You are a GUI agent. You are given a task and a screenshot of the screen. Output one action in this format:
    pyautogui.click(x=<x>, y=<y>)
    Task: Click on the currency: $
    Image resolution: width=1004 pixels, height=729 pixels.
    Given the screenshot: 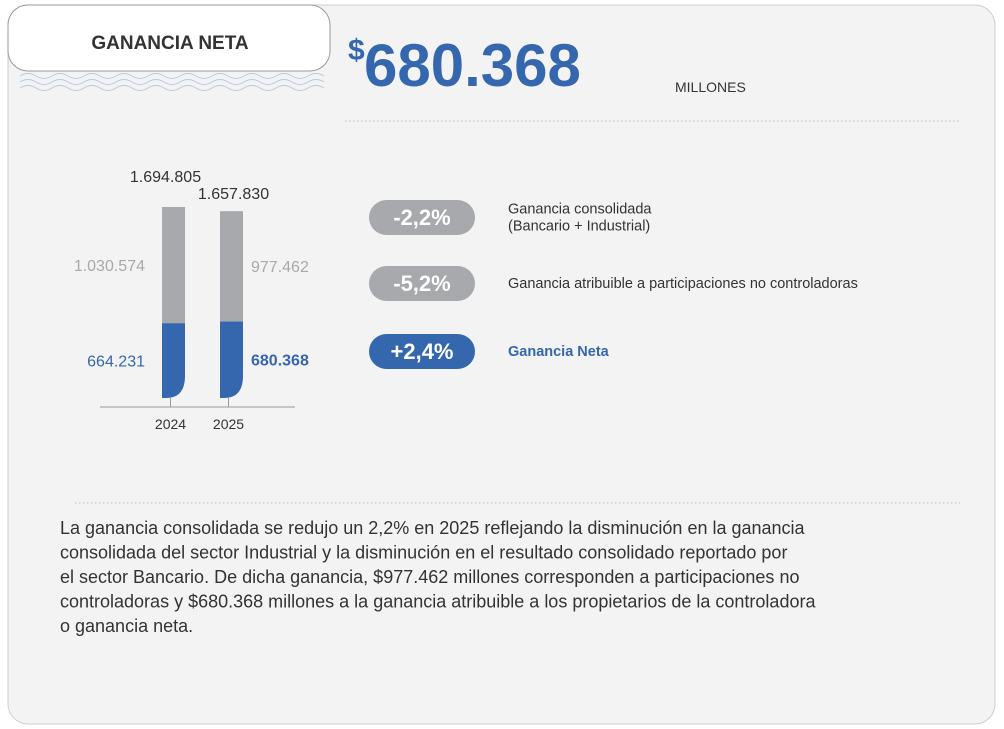 What is the action you would take?
    pyautogui.click(x=356, y=50)
    